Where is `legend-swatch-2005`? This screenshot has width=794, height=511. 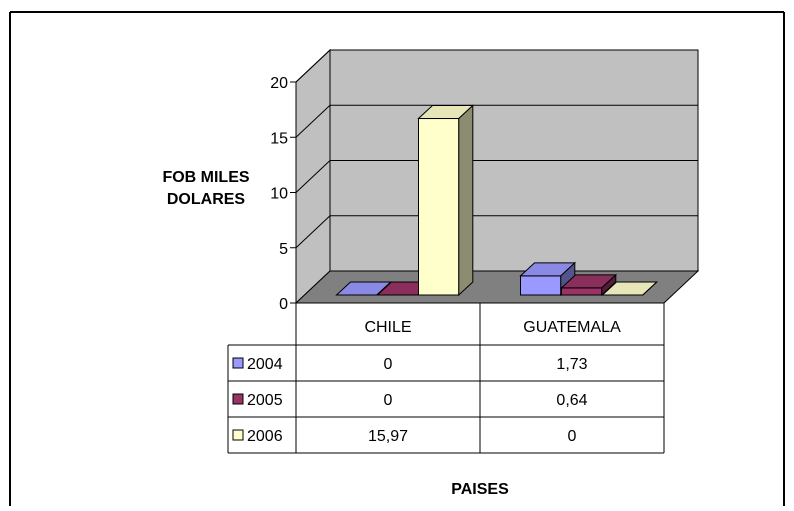
legend-swatch-2005 is located at coordinates (238, 399).